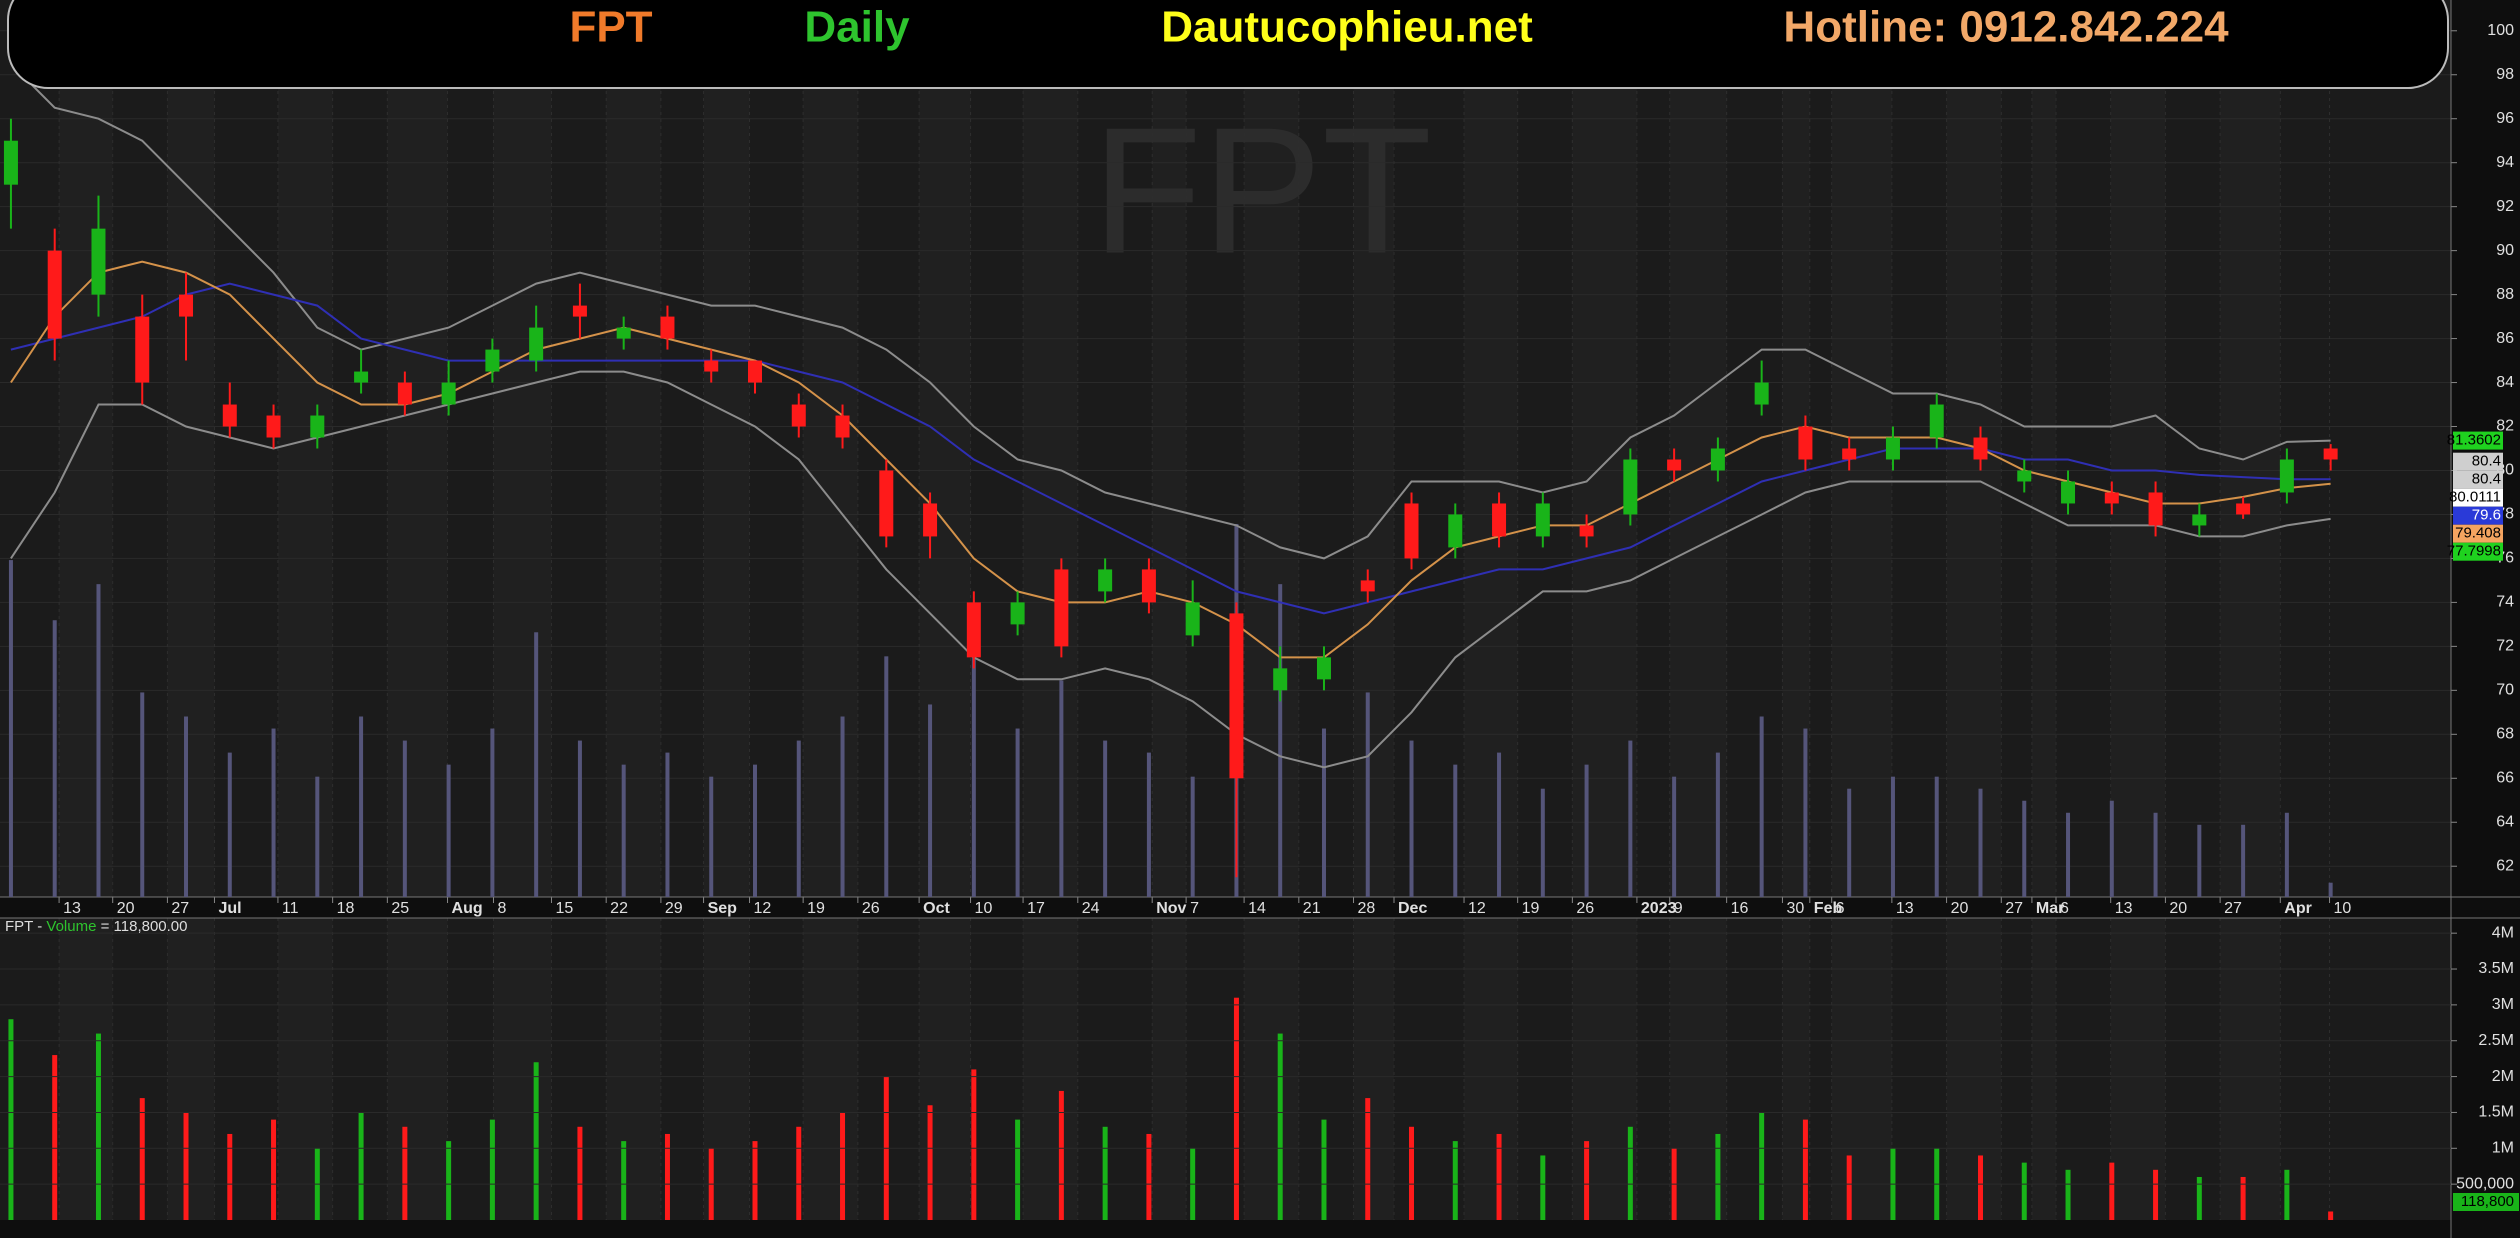 This screenshot has height=1238, width=2520. What do you see at coordinates (1905, 908) in the screenshot?
I see `x-tick-label: 13` at bounding box center [1905, 908].